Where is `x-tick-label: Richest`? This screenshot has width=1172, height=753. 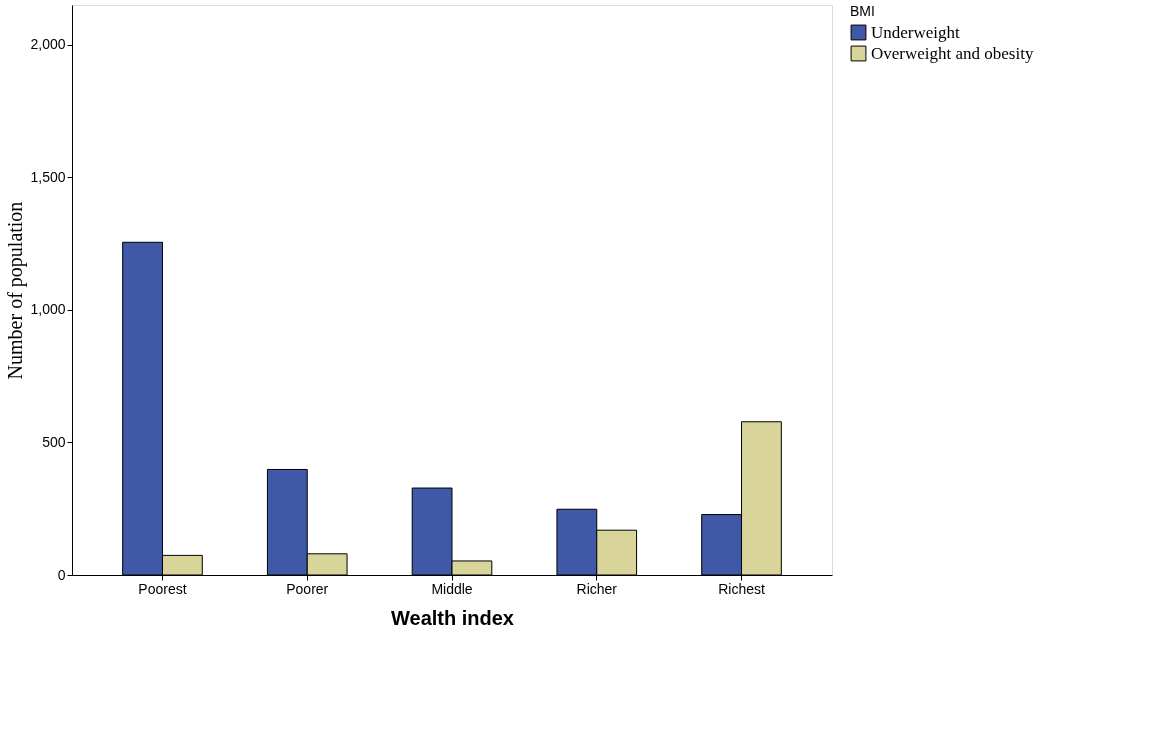 x-tick-label: Richest is located at coordinates (741, 588).